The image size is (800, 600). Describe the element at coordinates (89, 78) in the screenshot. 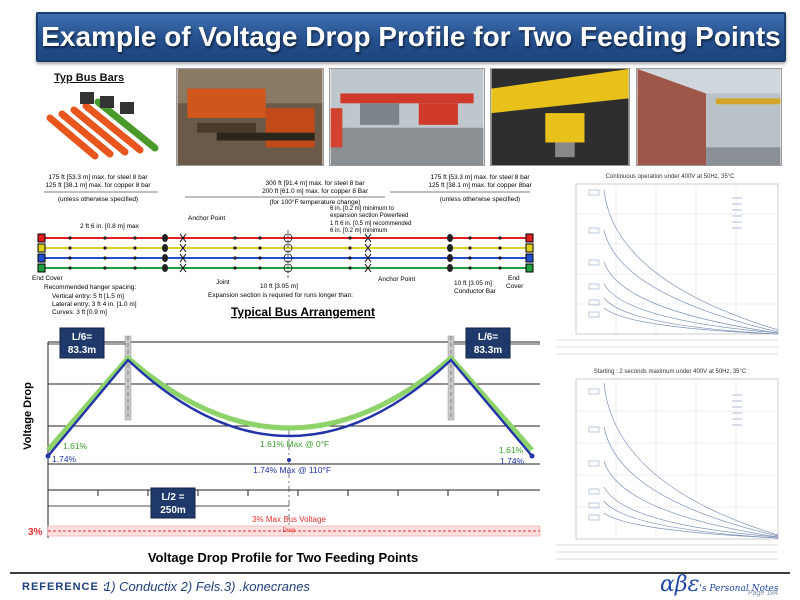

I see `bus-bars-label: Typ Bus Bars` at that location.